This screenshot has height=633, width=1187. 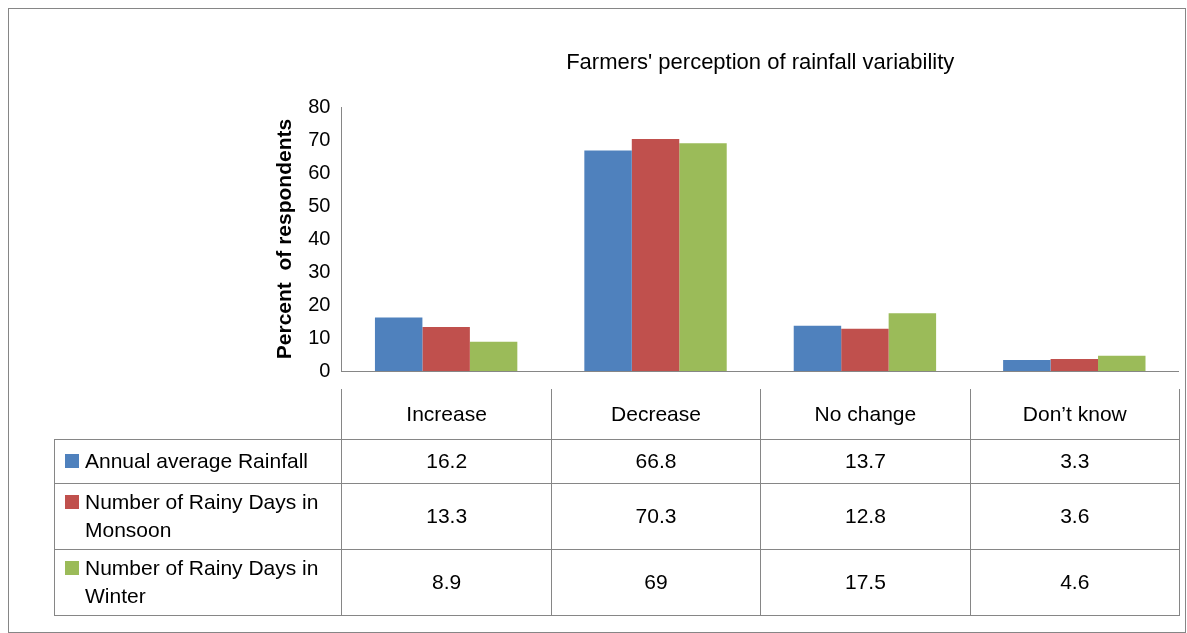 I want to click on data-label: 66.8, so click(x=656, y=461).